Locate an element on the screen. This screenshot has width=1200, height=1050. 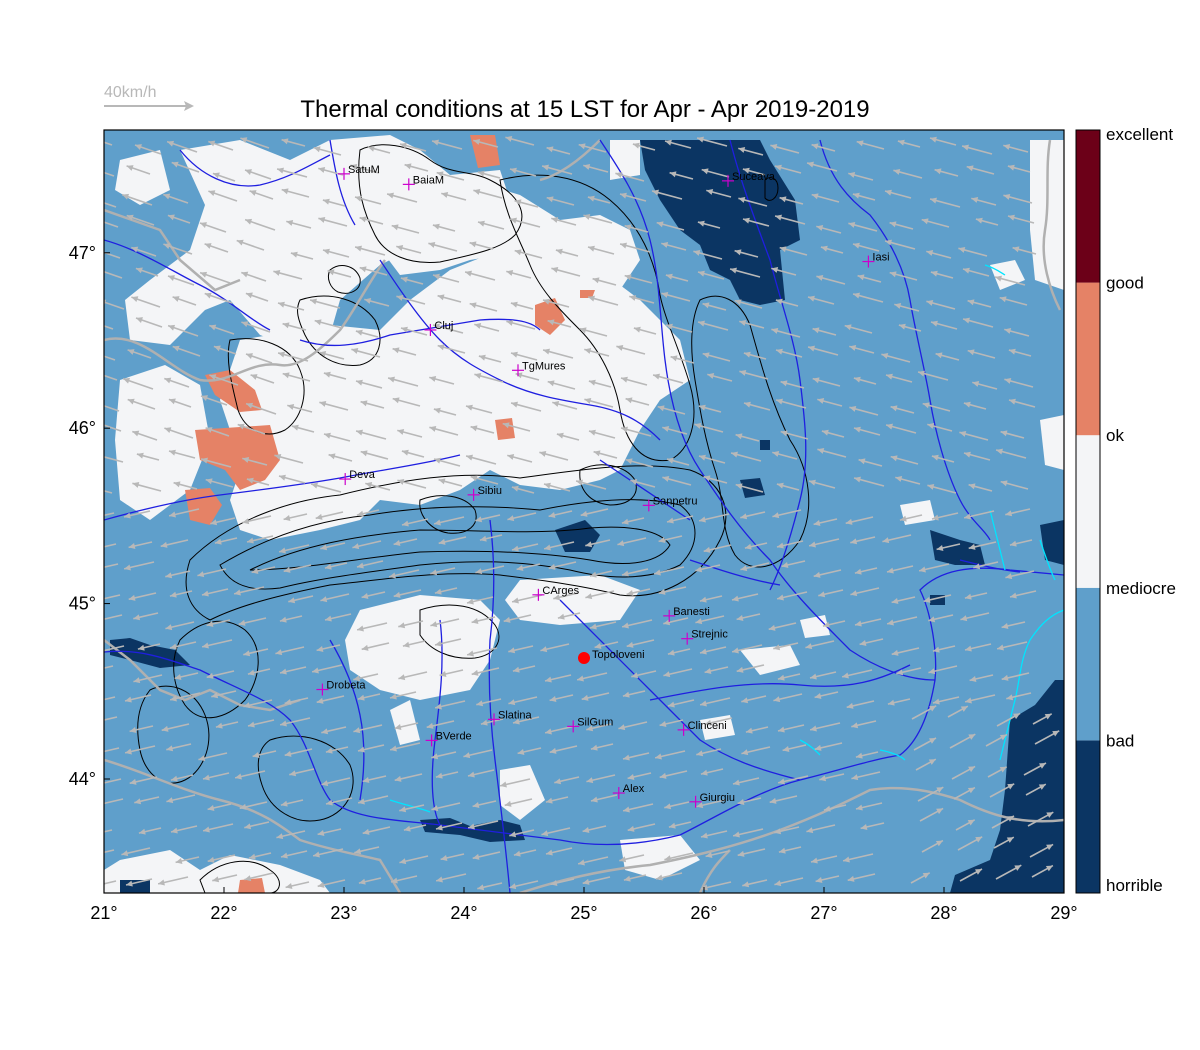
city-slatina: Slatina is located at coordinates (510, 717).